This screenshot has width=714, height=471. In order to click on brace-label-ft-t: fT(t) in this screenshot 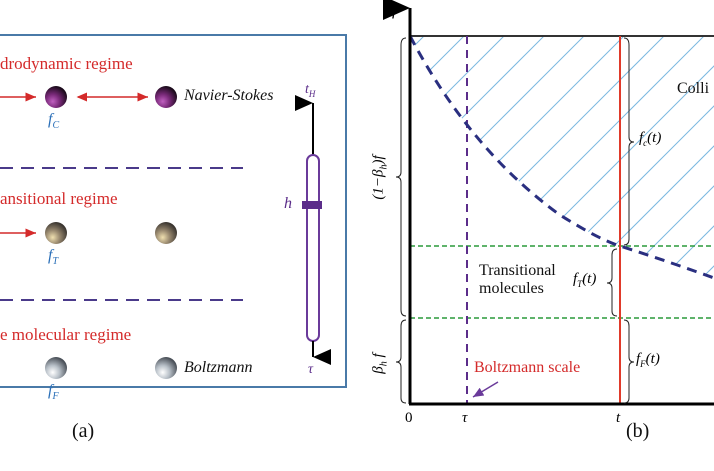, I will do `click(585, 280)`.